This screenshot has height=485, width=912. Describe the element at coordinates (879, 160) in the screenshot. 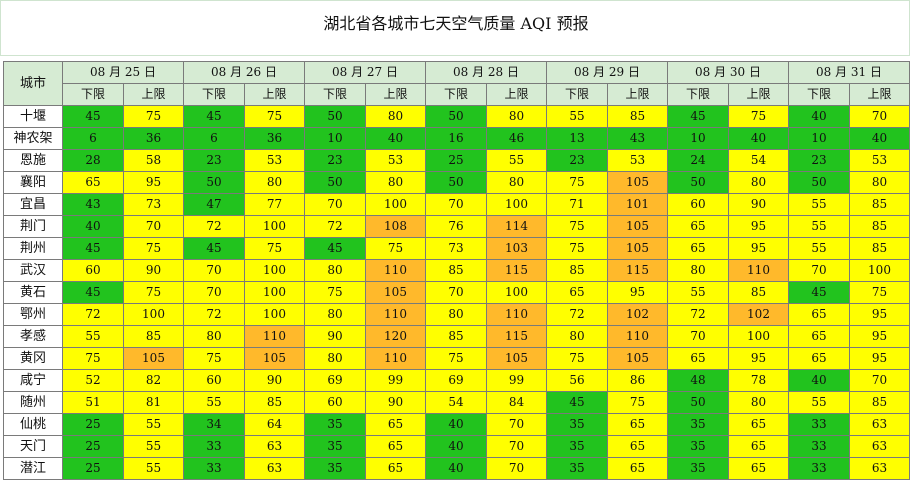

I see `aqi-high-cell: 53` at that location.